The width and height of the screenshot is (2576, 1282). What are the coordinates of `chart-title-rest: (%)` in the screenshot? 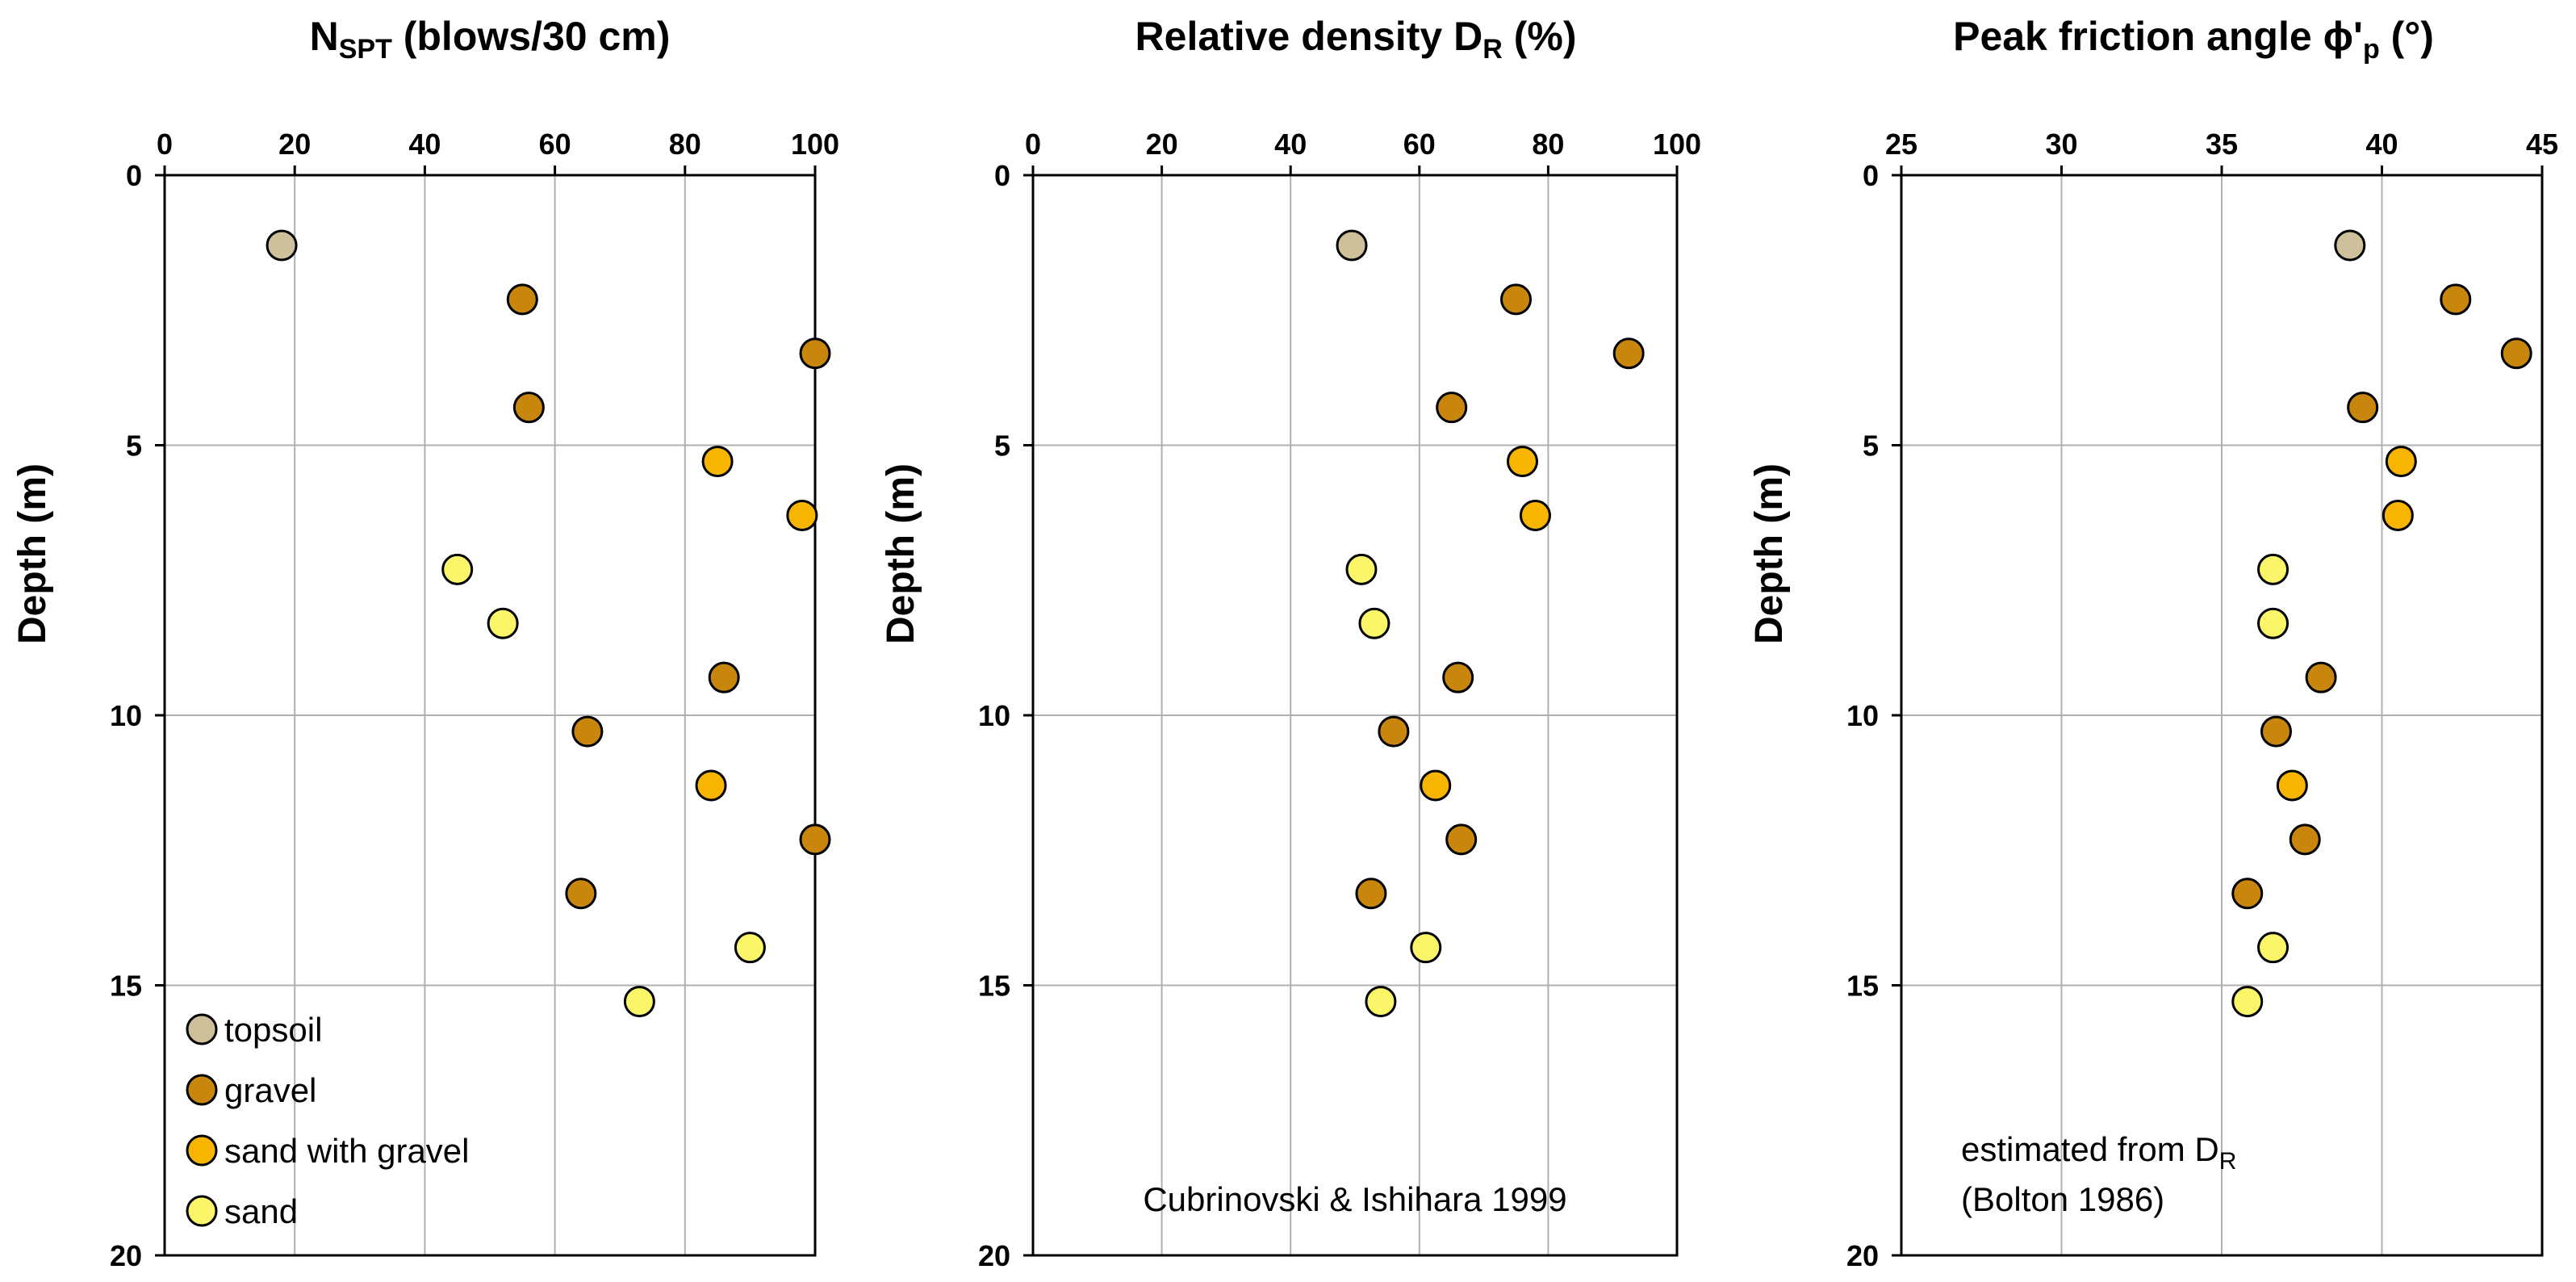 It's located at (1540, 36).